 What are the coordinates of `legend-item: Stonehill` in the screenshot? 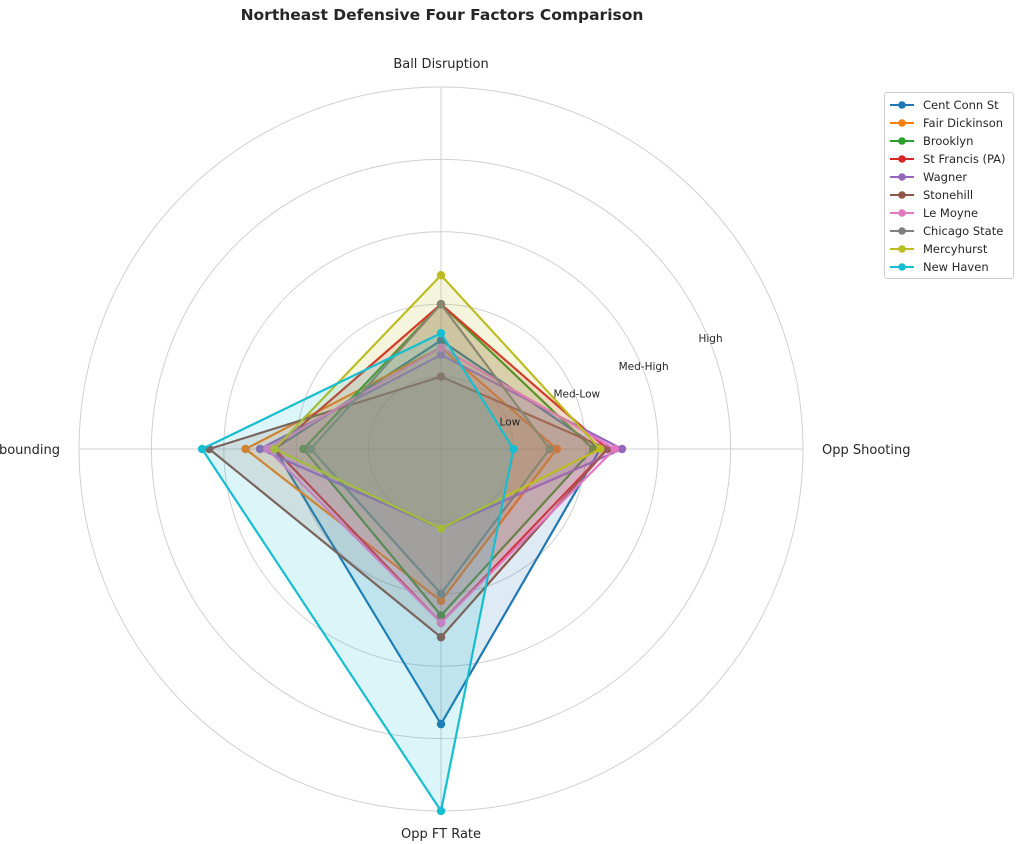 It's located at (949, 195).